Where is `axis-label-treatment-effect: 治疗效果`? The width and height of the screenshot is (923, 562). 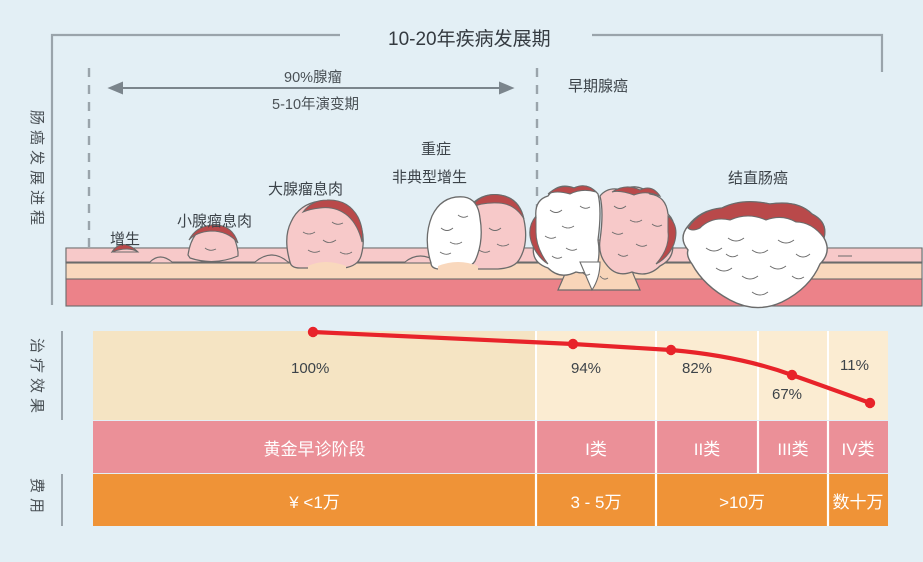
axis-label-treatment-effect: 治疗效果 is located at coordinates (36, 378).